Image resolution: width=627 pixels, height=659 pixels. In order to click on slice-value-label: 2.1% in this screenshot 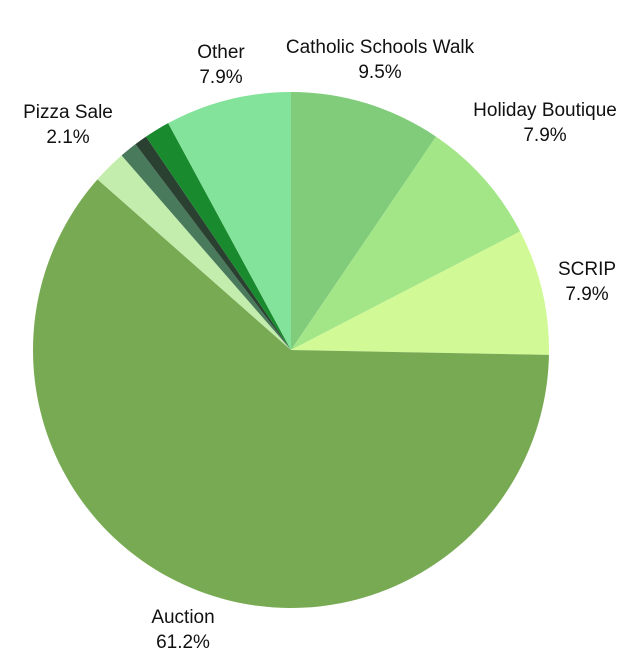, I will do `click(67, 137)`.